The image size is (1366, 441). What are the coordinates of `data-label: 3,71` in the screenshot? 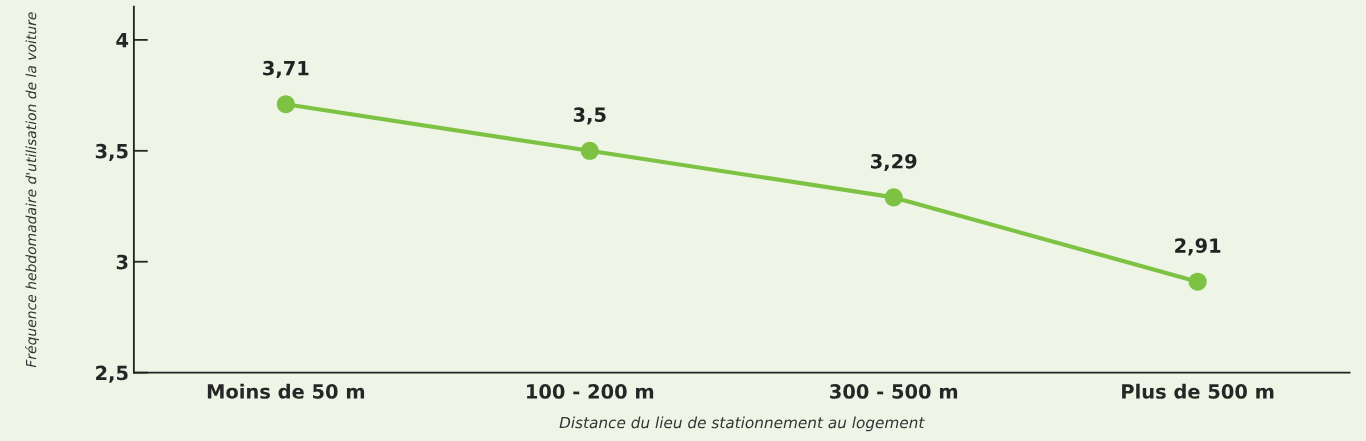 It's located at (286, 69).